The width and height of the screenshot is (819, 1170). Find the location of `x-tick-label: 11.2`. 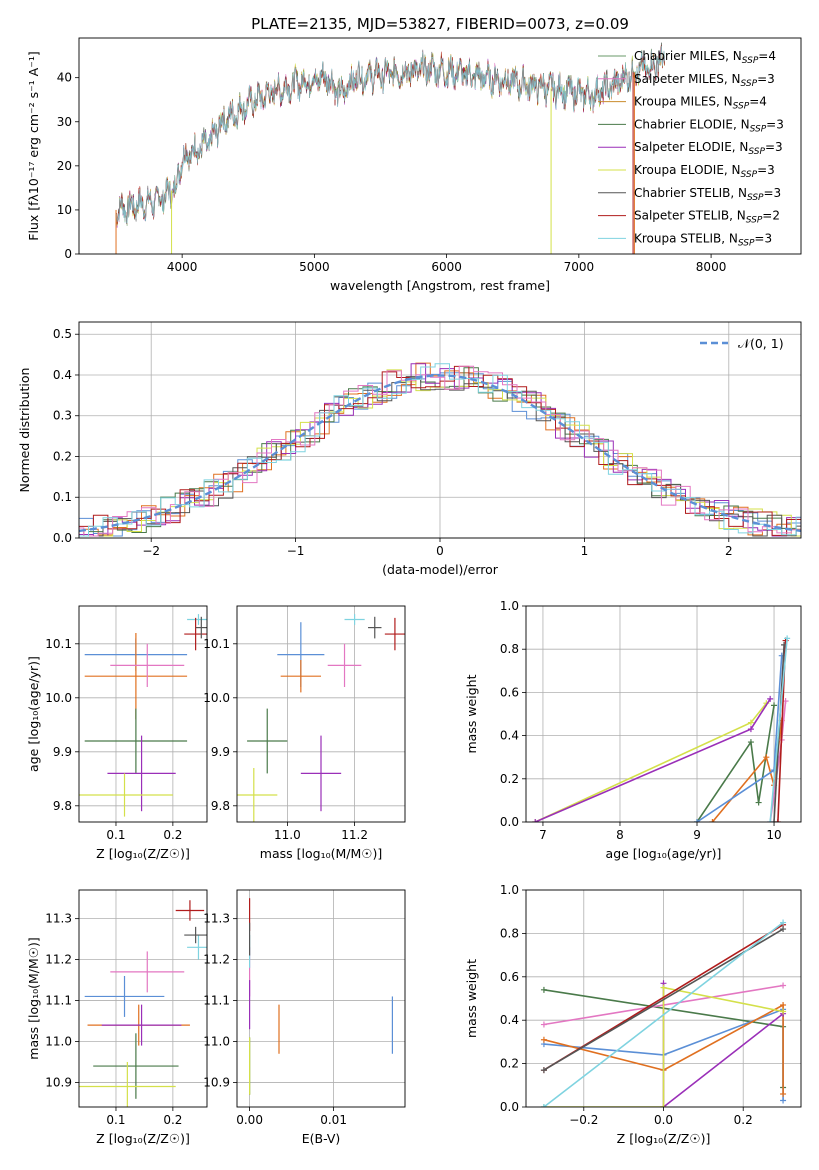

x-tick-label: 11.2 is located at coordinates (354, 835).